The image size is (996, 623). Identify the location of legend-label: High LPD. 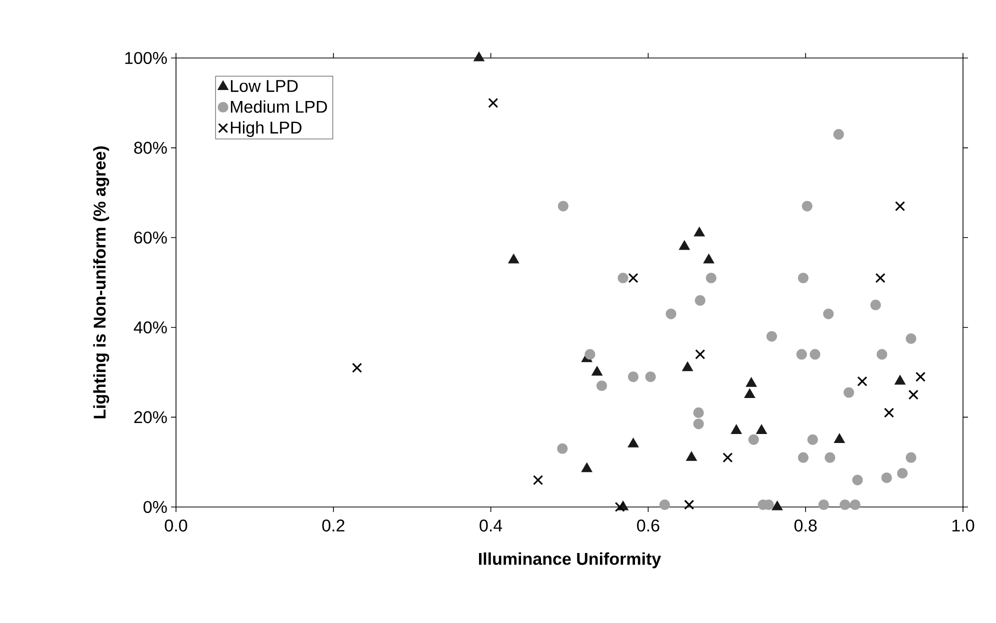
(266, 129).